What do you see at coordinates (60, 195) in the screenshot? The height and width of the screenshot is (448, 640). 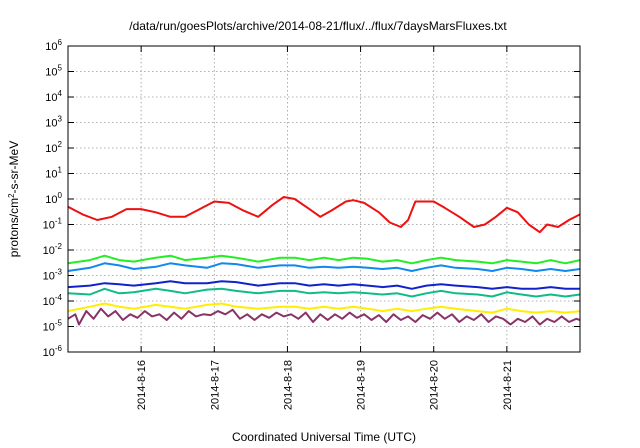 I see `y-tick-exponent: 0` at bounding box center [60, 195].